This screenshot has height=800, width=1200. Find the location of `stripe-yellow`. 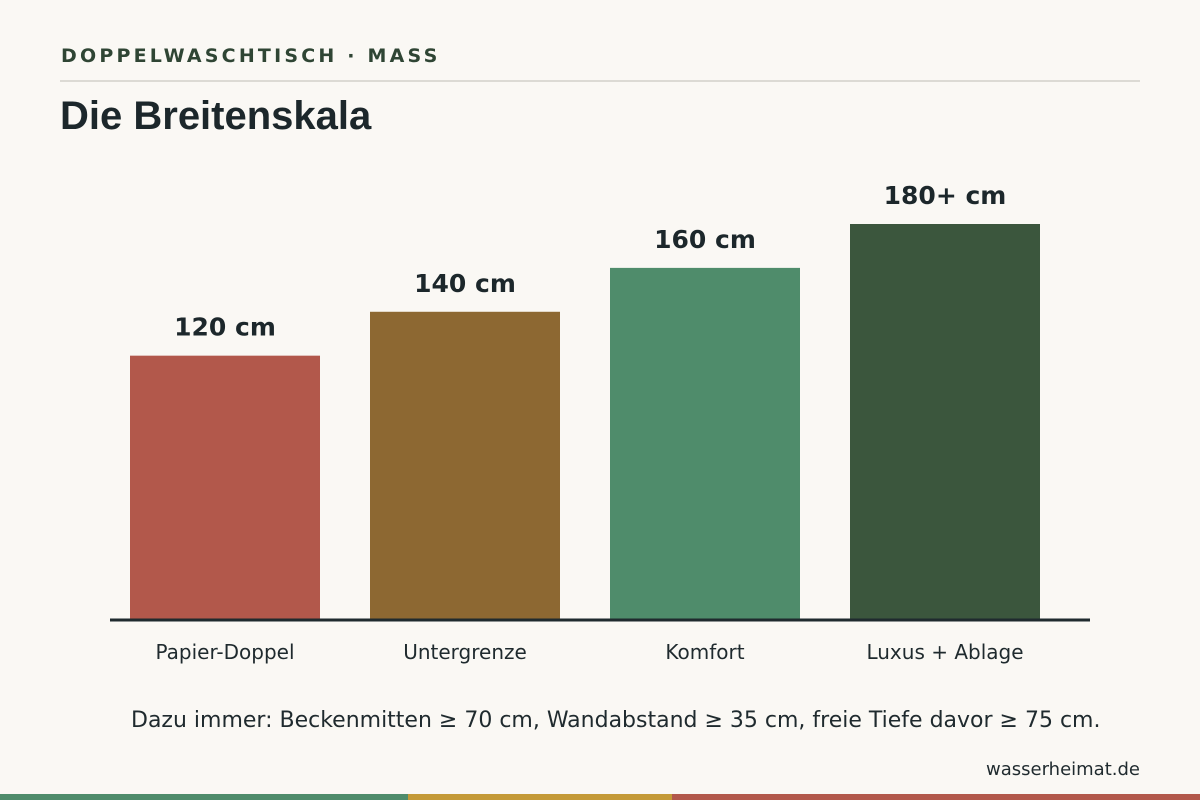

stripe-yellow is located at coordinates (540, 797).